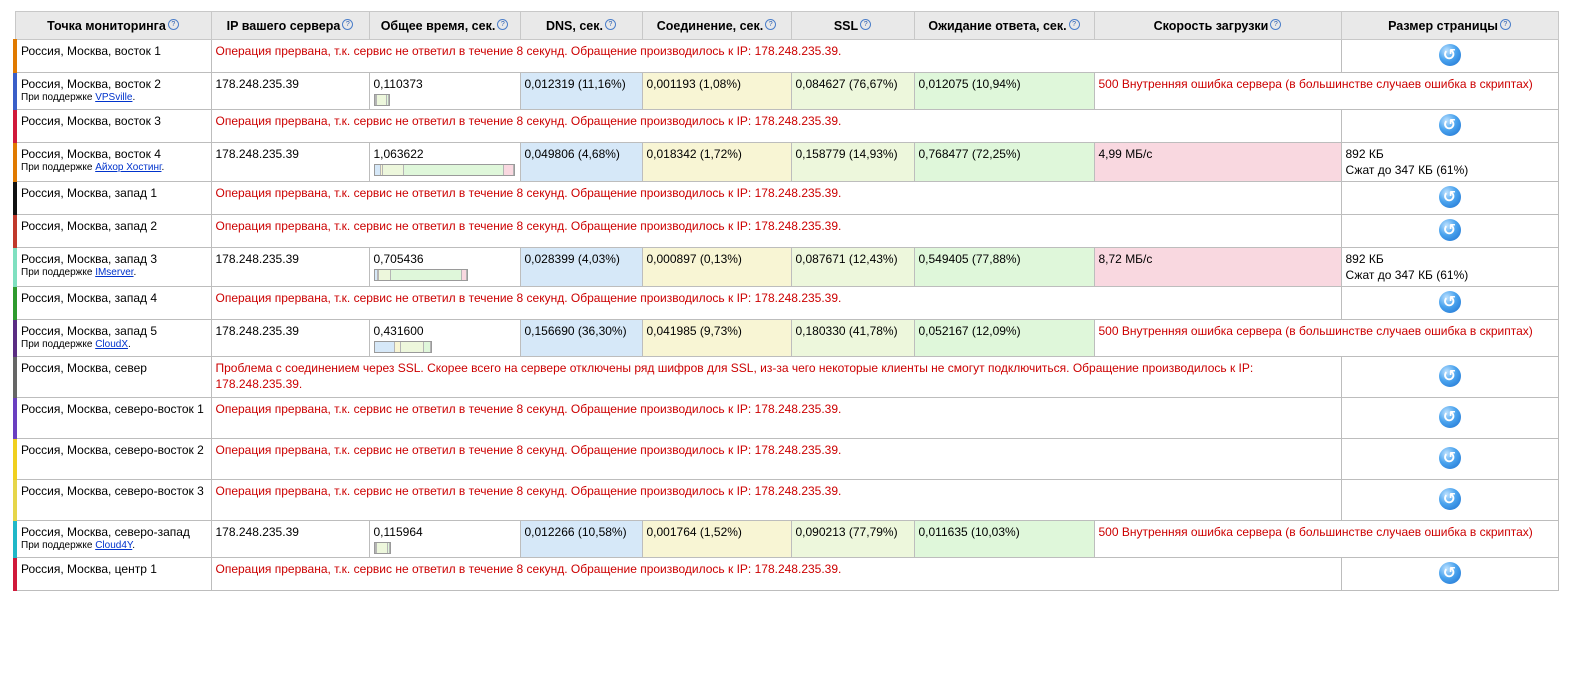  Describe the element at coordinates (1217, 25) in the screenshot. I see `column-header: Скорость загрузки?` at that location.